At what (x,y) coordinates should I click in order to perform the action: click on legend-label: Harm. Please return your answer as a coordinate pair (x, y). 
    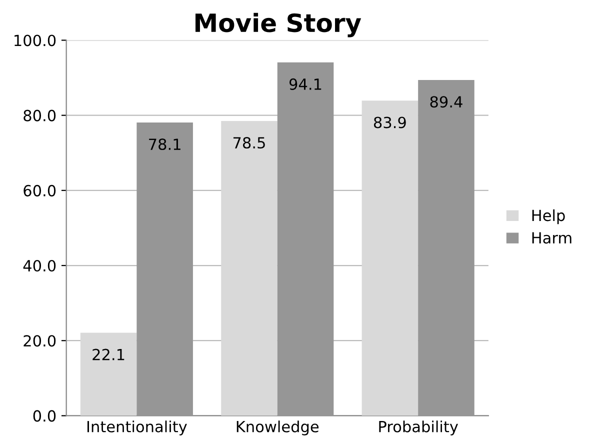
    Looking at the image, I should click on (552, 238).